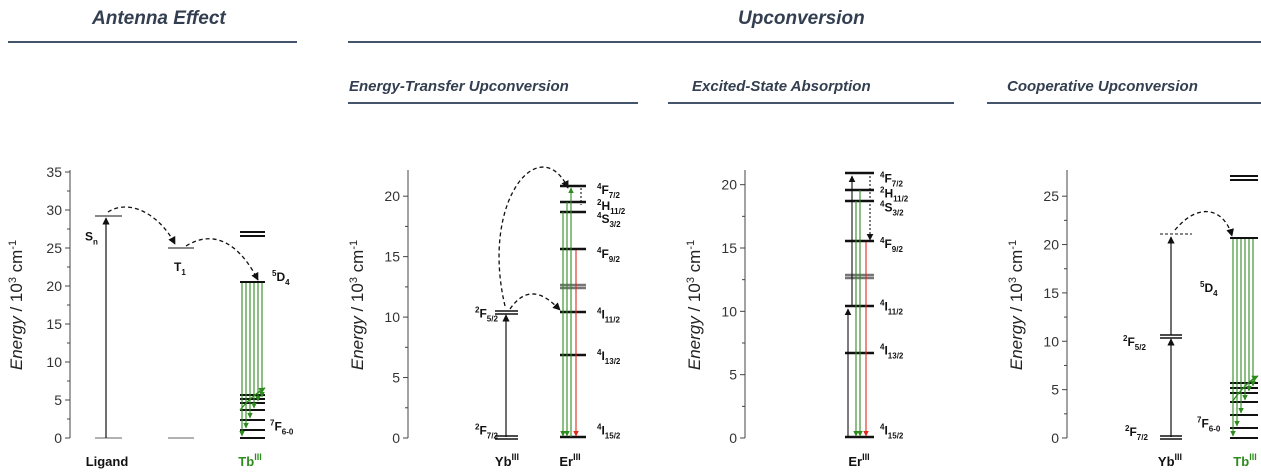 This screenshot has width=1261, height=473. Describe the element at coordinates (781, 86) in the screenshot. I see `esa-title: Excited-State Absorption` at that location.